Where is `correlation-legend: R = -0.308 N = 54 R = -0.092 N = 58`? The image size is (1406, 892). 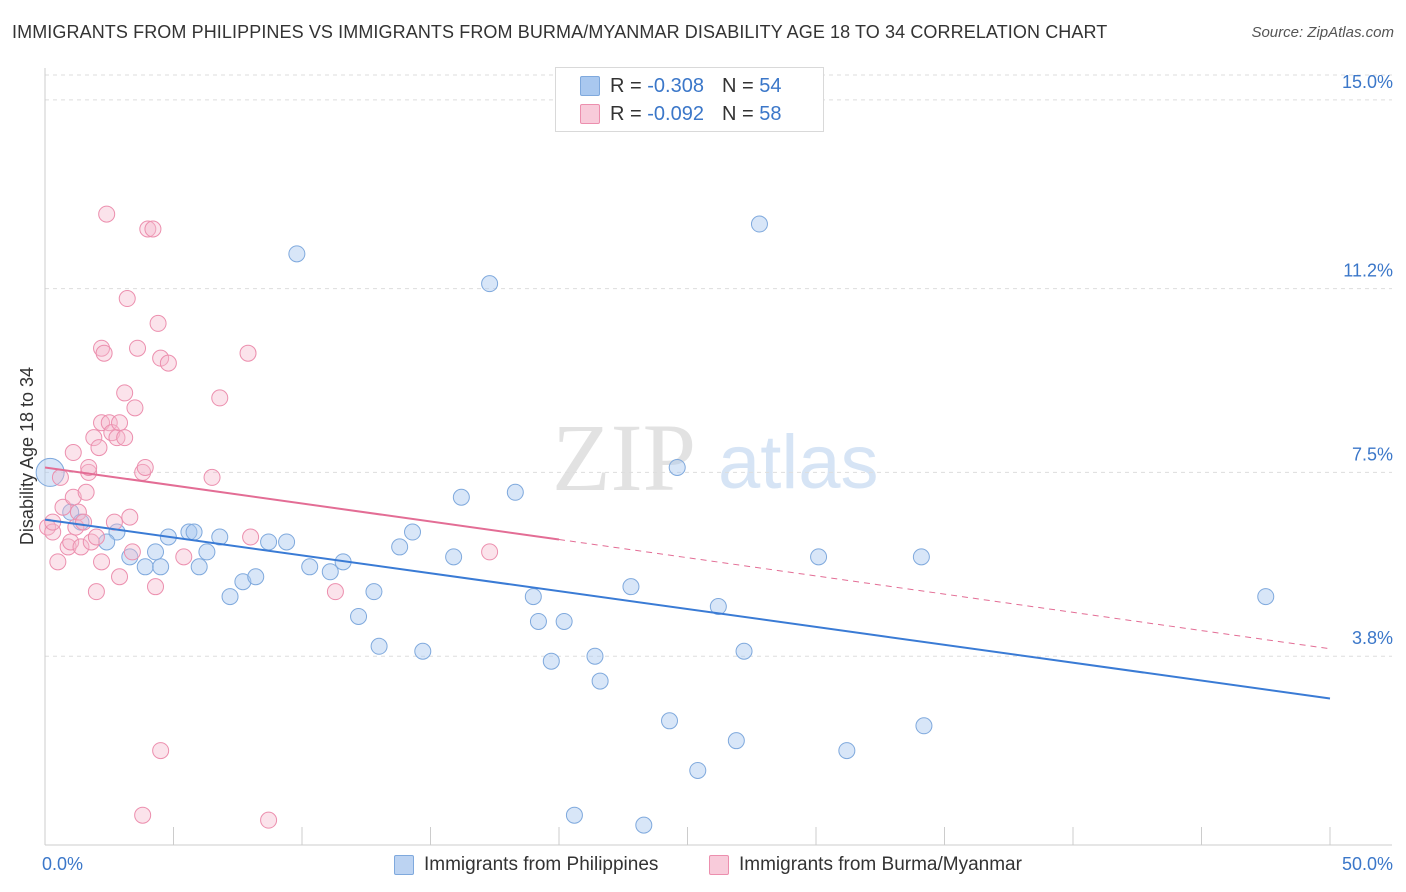 correlation-legend: R = -0.308 N = 54 R = -0.092 N = 58 is located at coordinates (689, 99).